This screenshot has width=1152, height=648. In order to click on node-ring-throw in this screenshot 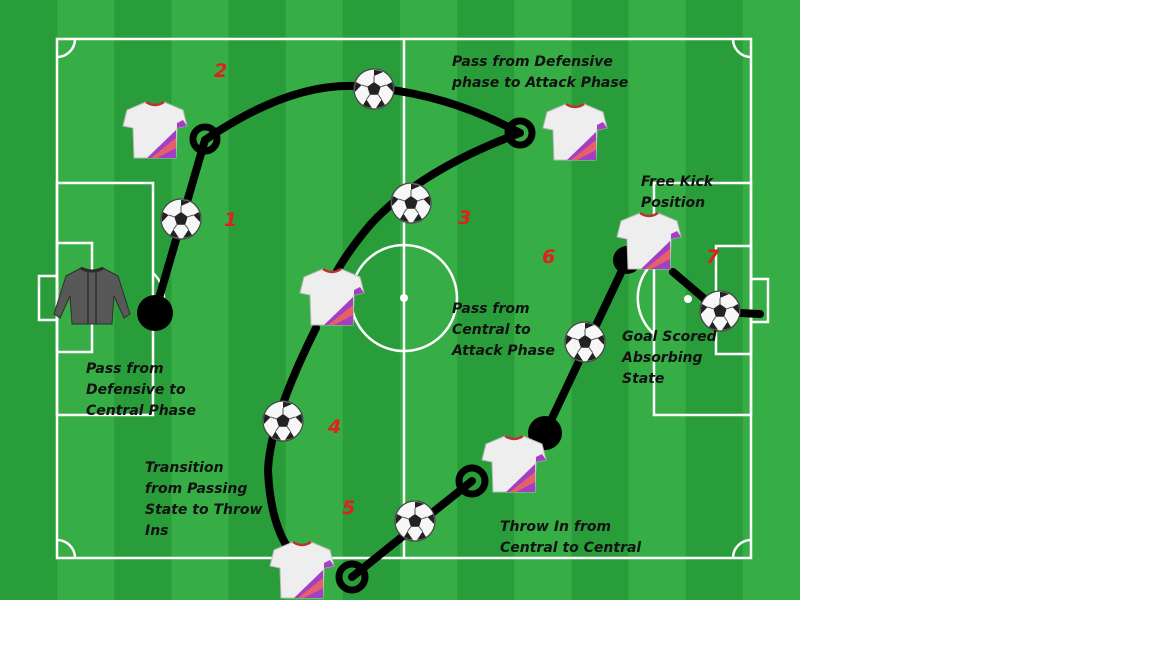, I will do `click(472, 481)`.